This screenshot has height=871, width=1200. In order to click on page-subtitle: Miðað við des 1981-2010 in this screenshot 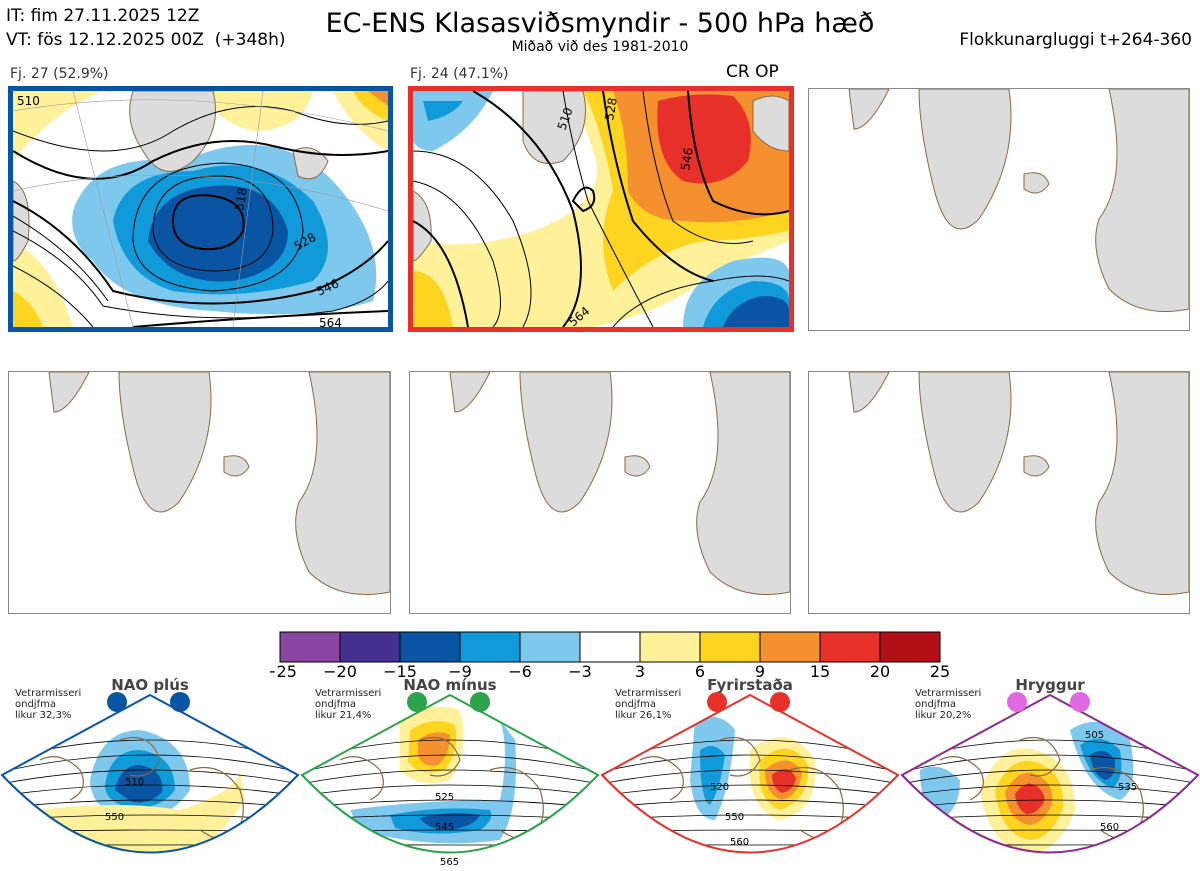, I will do `click(600, 47)`.